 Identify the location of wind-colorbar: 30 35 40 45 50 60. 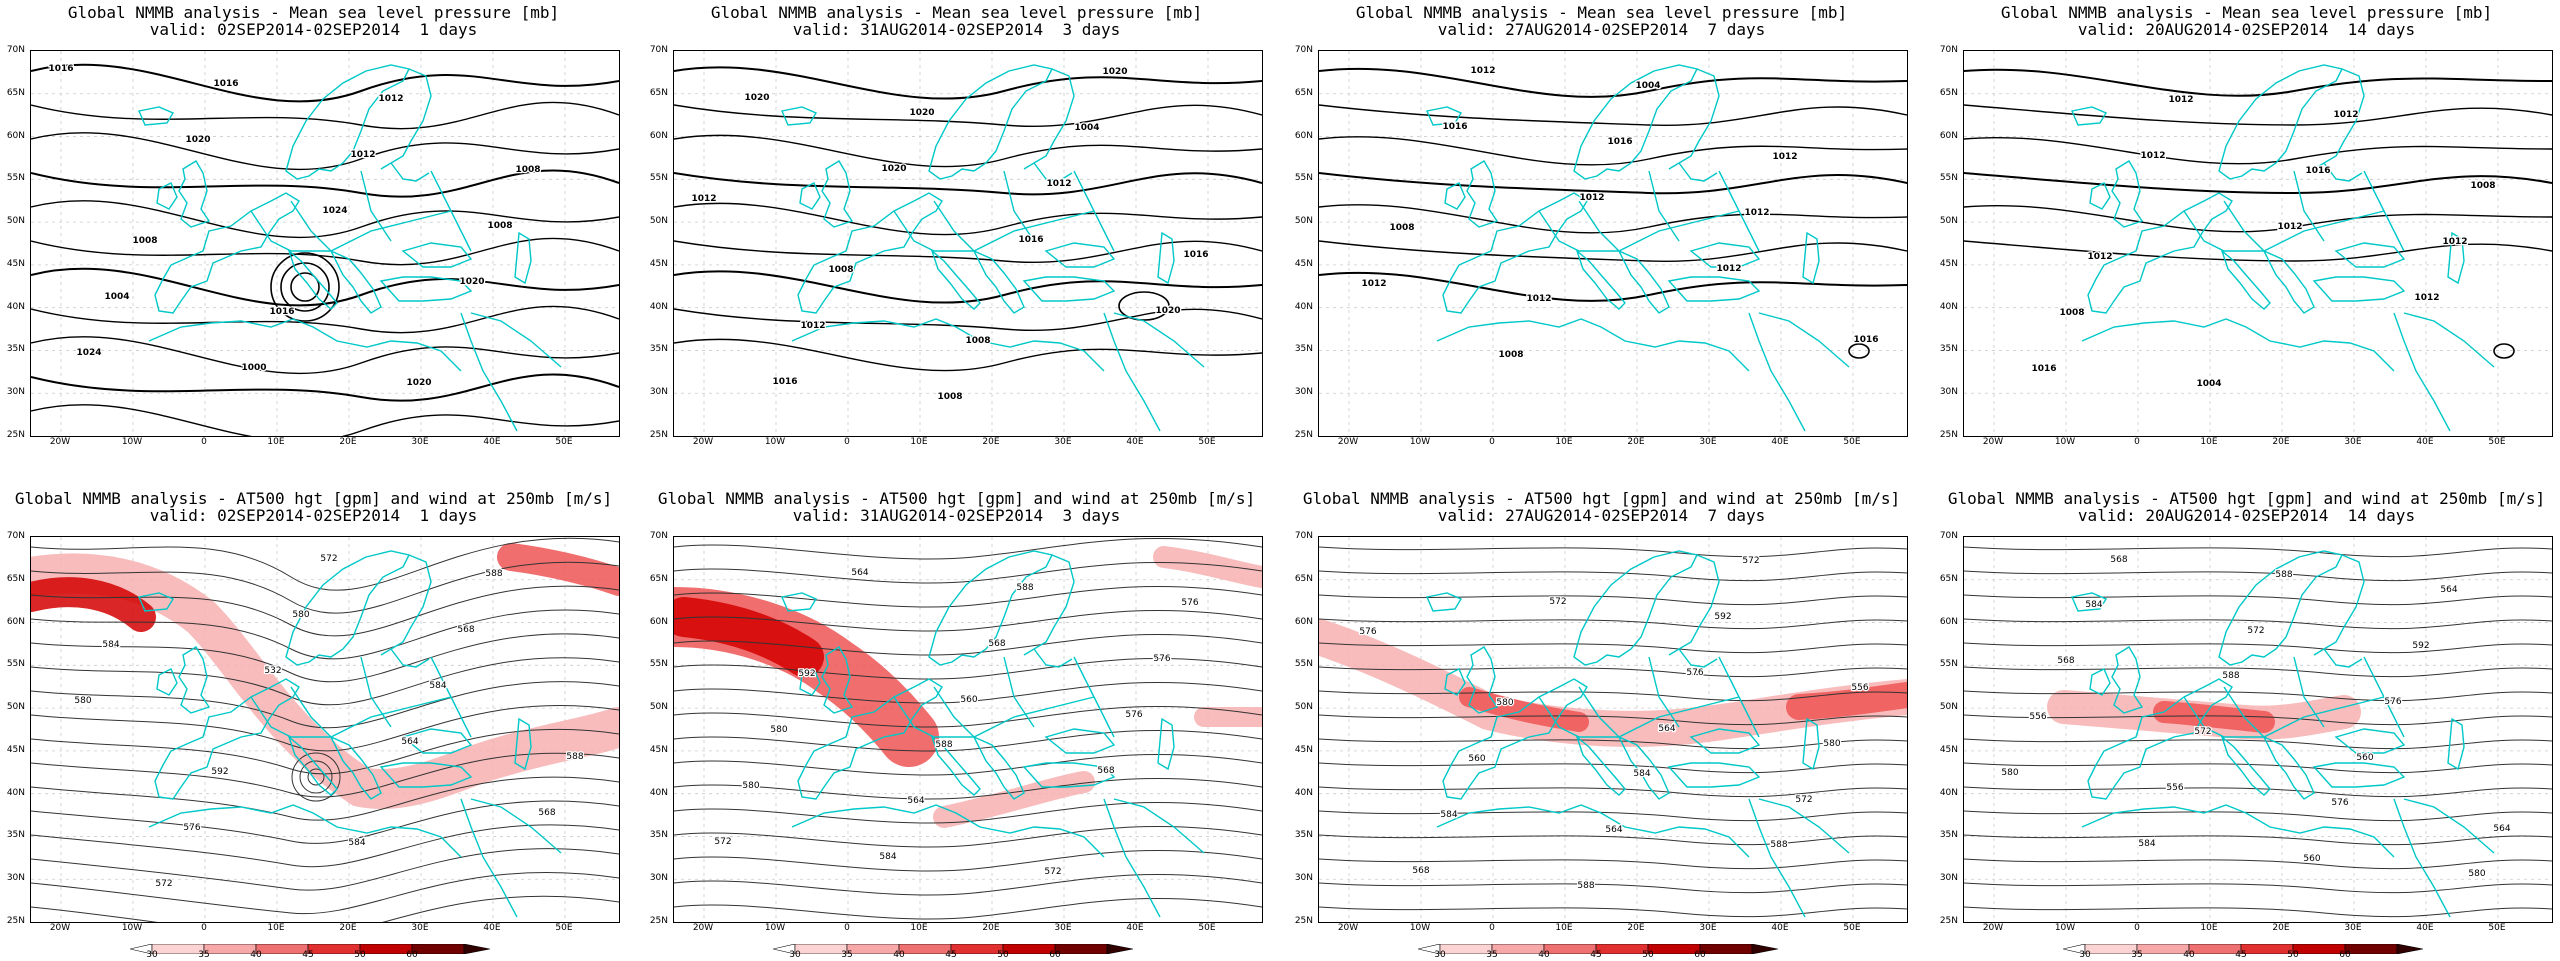
(1598, 950).